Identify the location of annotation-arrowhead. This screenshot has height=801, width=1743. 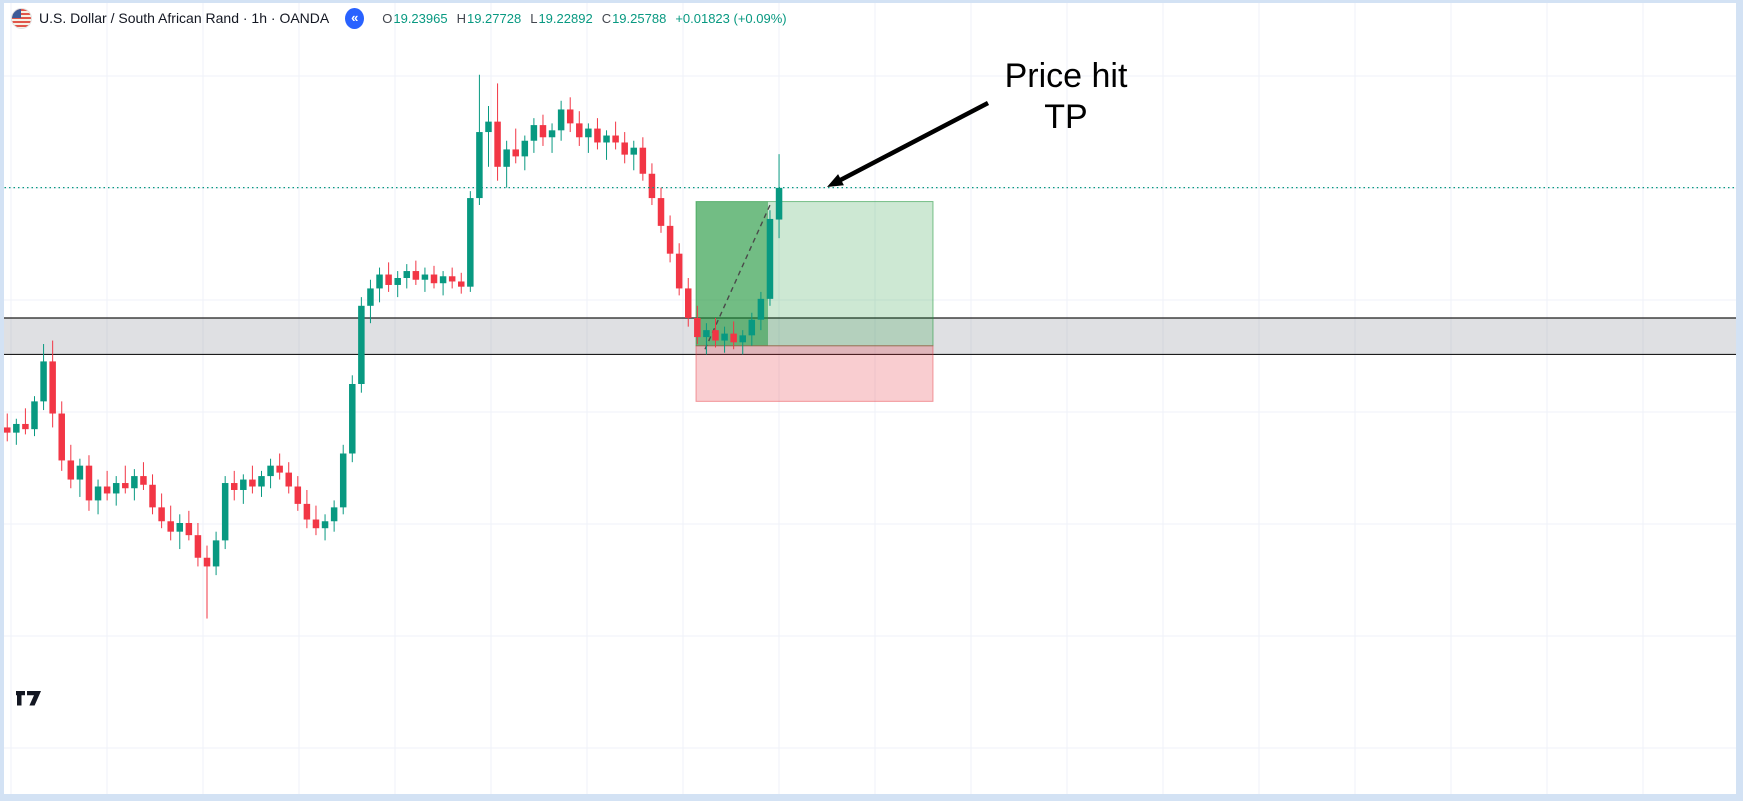
(835, 180).